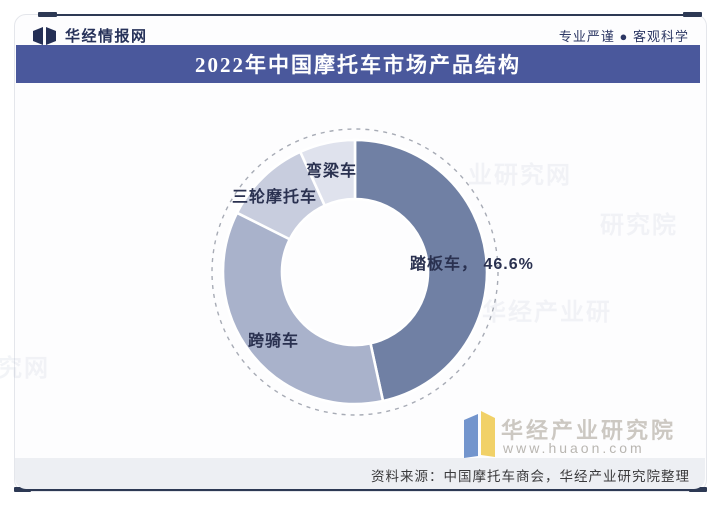 The image size is (711, 508). Describe the element at coordinates (698, 489) in the screenshot. I see `bottom-right-frame-dash` at that location.